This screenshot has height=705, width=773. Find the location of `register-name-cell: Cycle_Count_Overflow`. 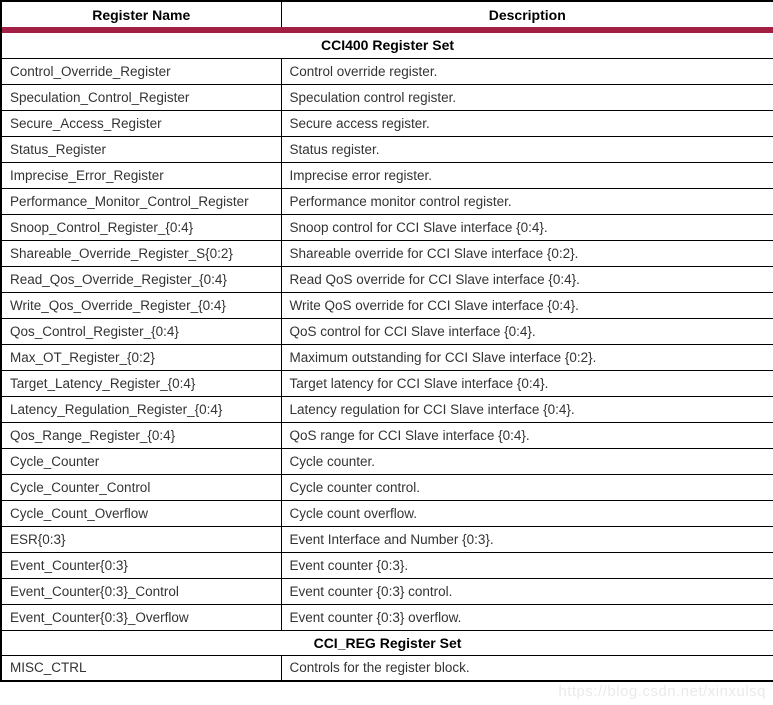

register-name-cell: Cycle_Count_Overflow is located at coordinates (141, 513).